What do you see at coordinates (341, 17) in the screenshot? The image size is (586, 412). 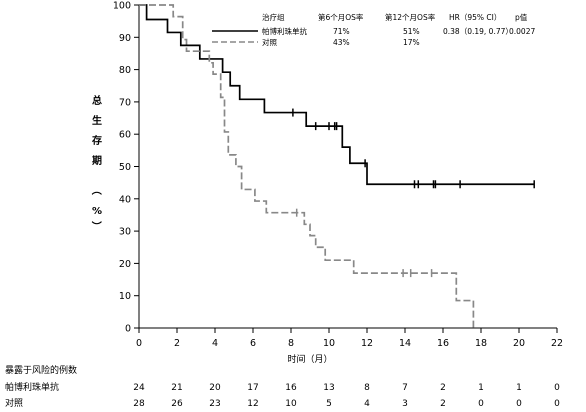 I see `legend-header-os6: 第6个月OS率` at bounding box center [341, 17].